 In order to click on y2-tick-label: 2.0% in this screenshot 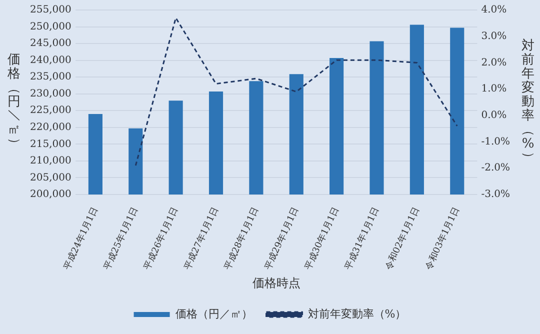, I will do `click(494, 62)`.